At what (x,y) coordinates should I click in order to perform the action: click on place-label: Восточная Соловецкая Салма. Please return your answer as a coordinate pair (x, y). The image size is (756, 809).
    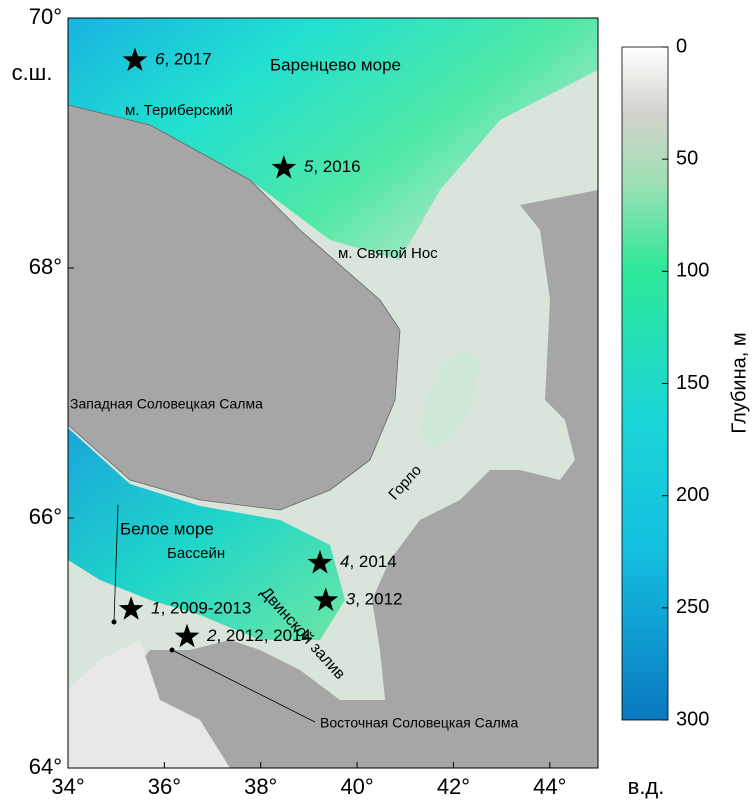
    Looking at the image, I should click on (419, 723).